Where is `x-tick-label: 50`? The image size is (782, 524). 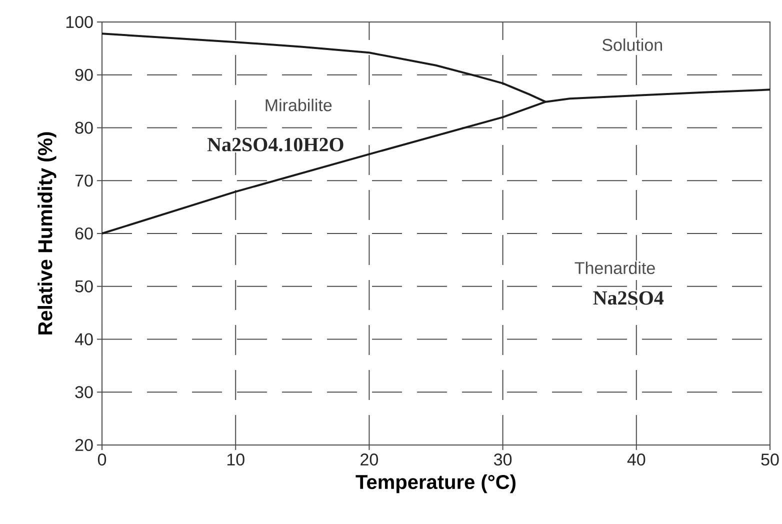
x-tick-label: 50 is located at coordinates (770, 460).